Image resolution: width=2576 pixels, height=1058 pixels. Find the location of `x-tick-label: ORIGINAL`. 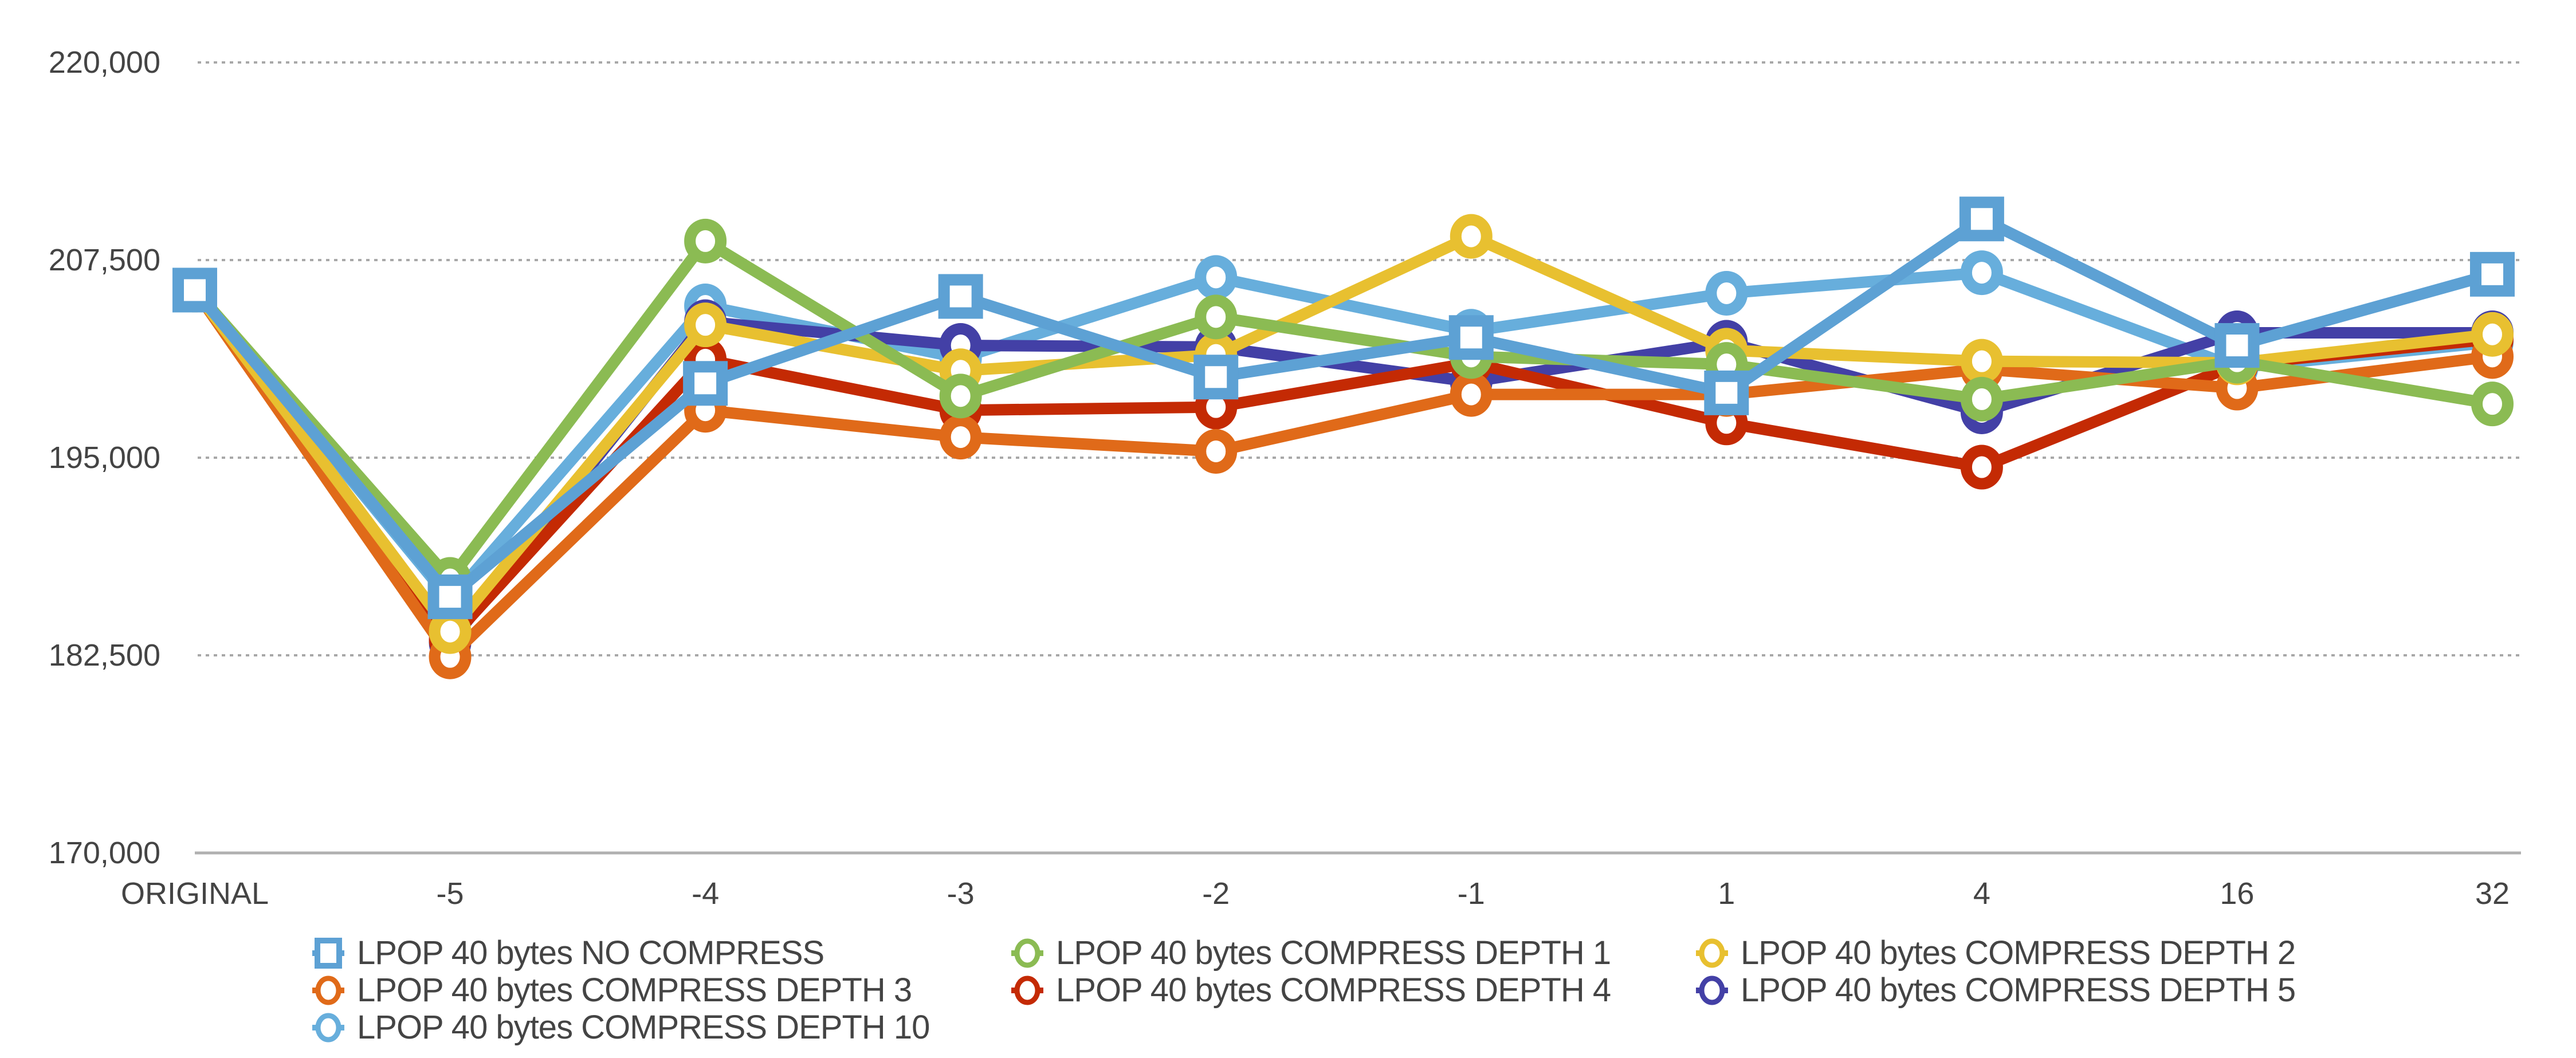

x-tick-label: ORIGINAL is located at coordinates (195, 893).